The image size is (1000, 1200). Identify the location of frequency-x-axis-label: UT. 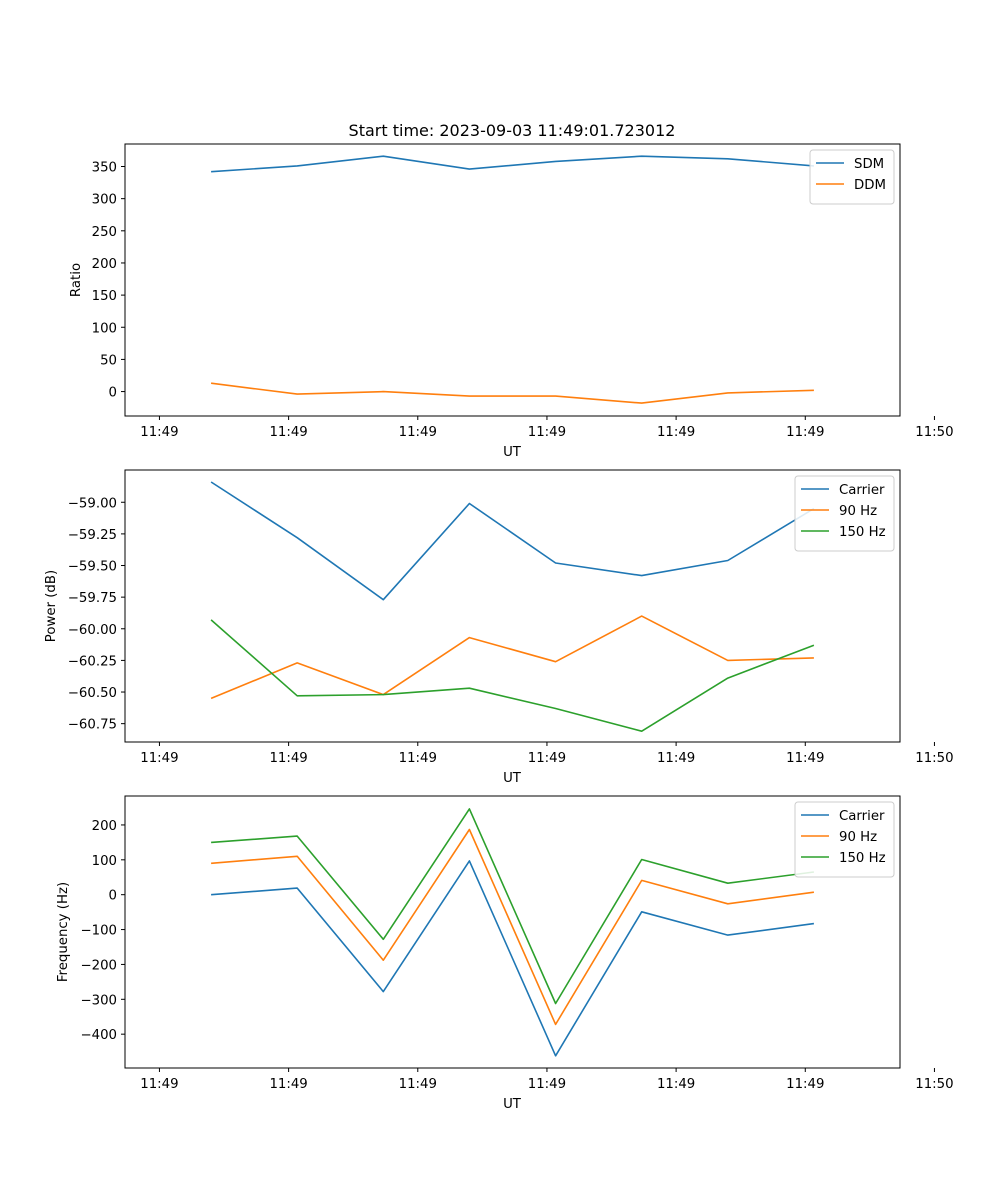
(512, 1104).